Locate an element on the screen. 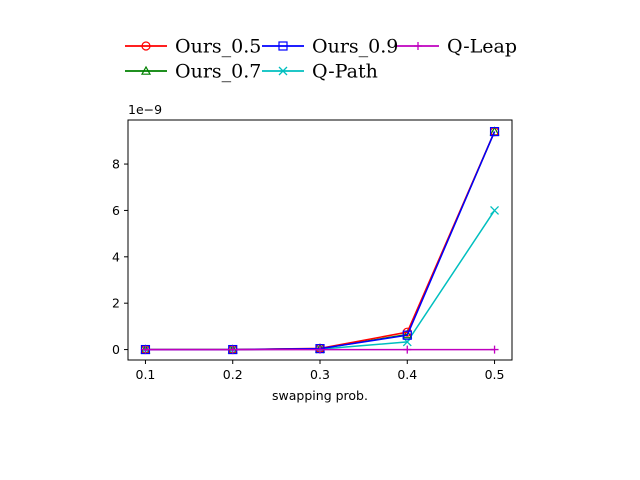  y-tick-label: 6 is located at coordinates (116, 210).